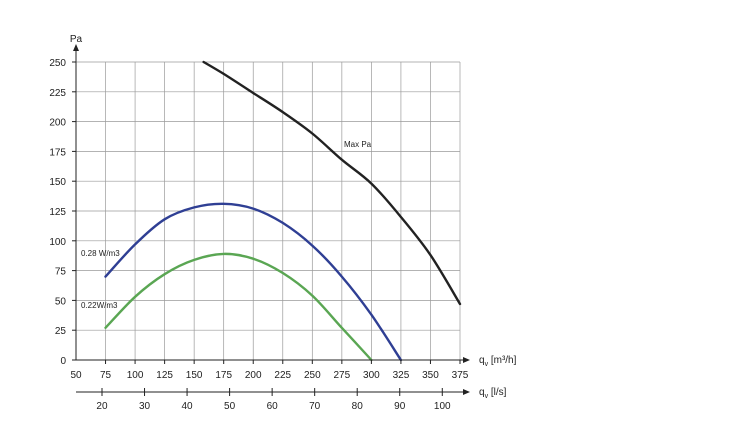  Describe the element at coordinates (145, 406) in the screenshot. I see `x2-tick-label: 30` at that location.